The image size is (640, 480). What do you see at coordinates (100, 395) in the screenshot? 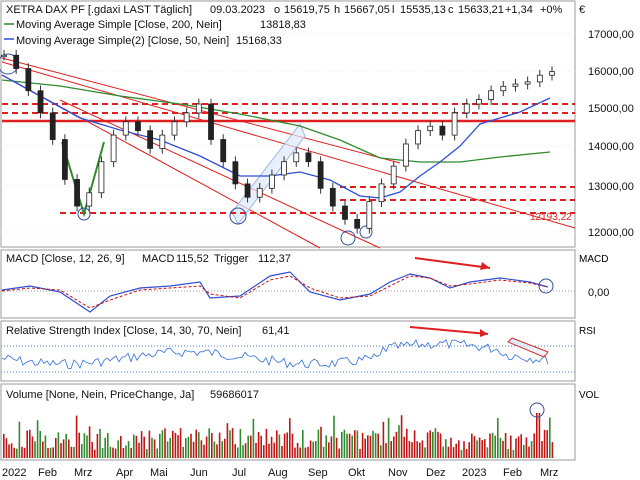
I see `volume-title: Volume [None, Nein, PriceChange, Ja]` at bounding box center [100, 395].